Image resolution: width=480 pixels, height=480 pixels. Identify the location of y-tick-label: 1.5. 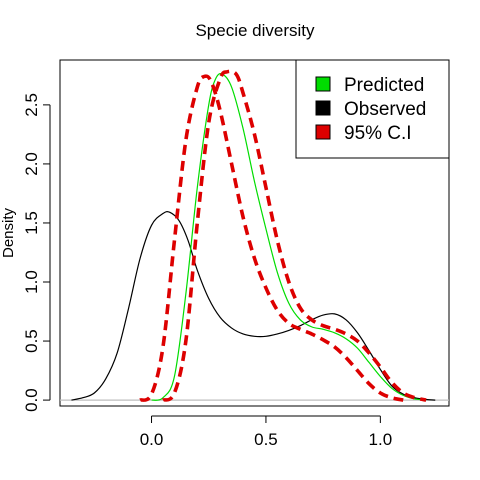
(31, 223).